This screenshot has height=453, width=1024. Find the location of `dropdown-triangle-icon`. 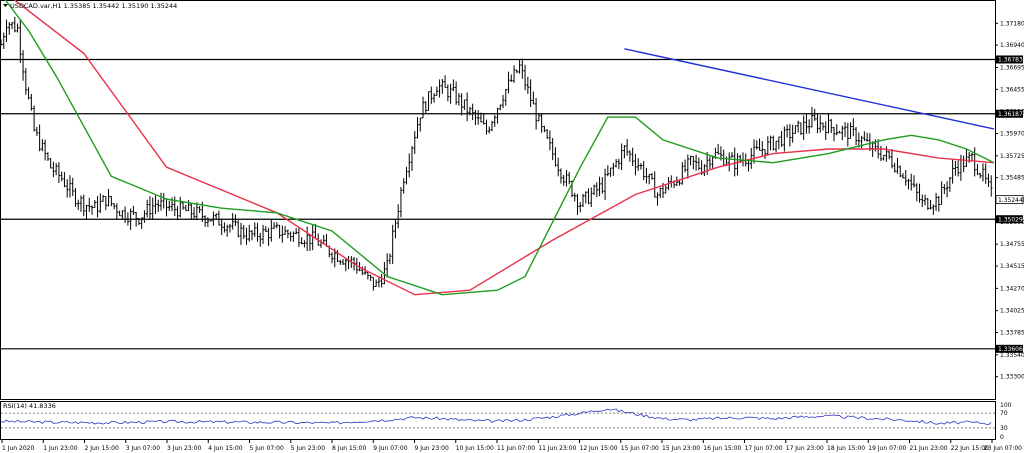

dropdown-triangle-icon is located at coordinates (5, 5).